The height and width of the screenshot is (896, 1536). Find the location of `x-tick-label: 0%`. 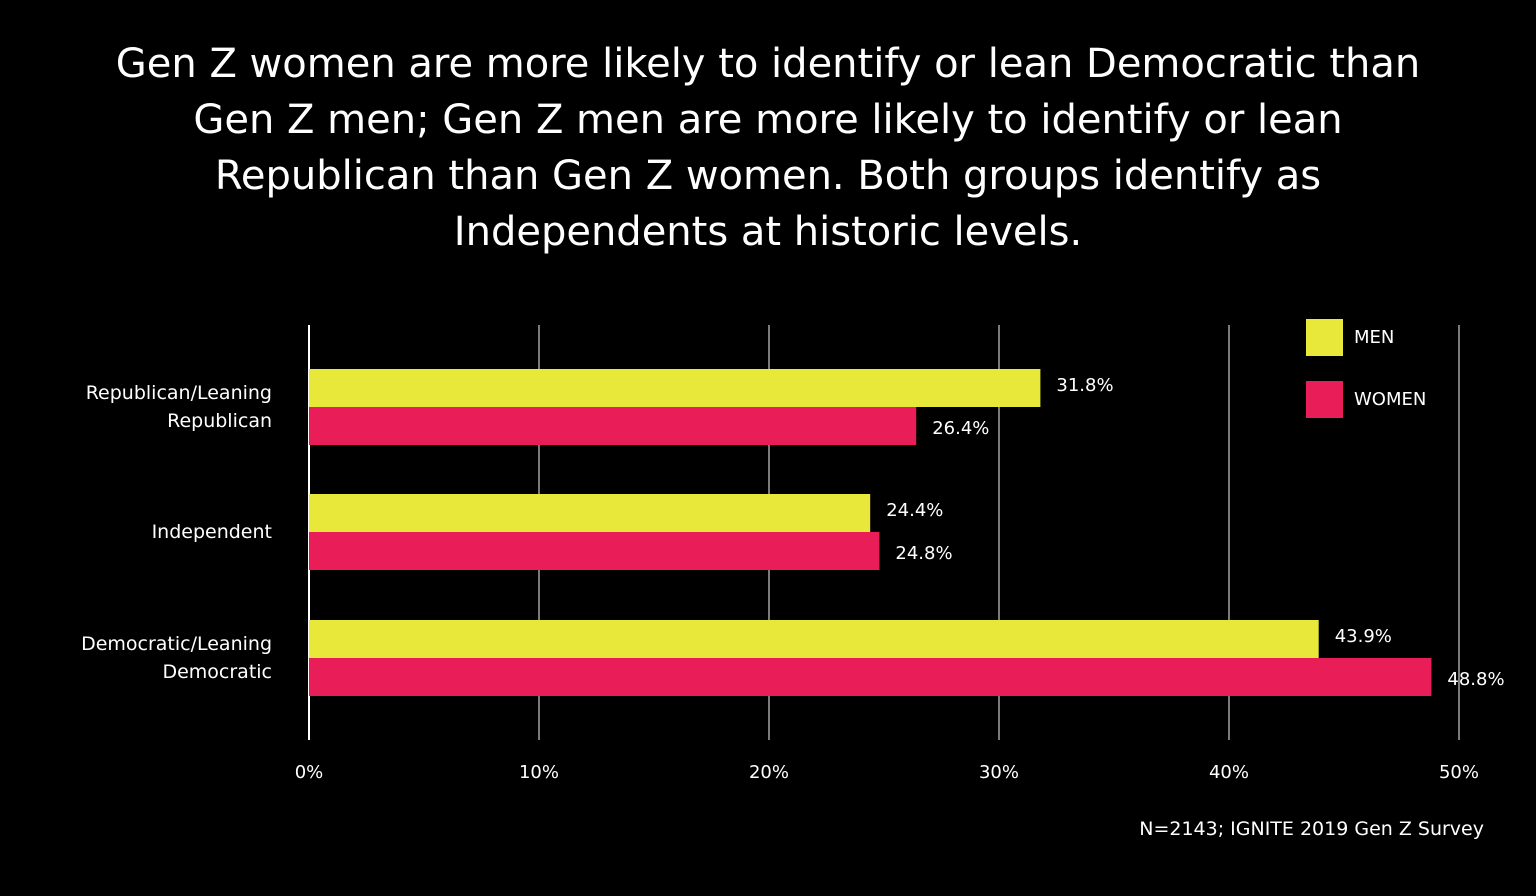

x-tick-label: 0% is located at coordinates (309, 772).